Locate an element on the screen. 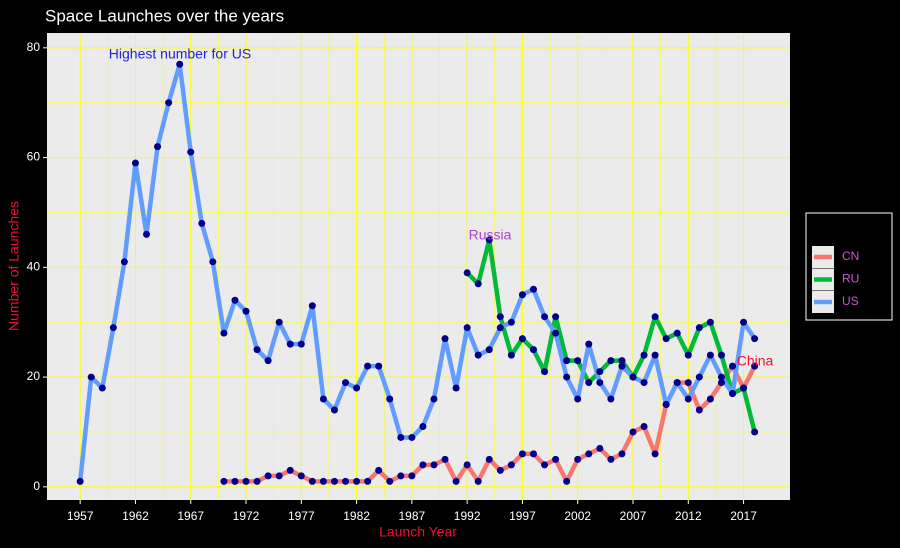 The width and height of the screenshot is (900, 548). x-tick-label: 2007 is located at coordinates (633, 516).